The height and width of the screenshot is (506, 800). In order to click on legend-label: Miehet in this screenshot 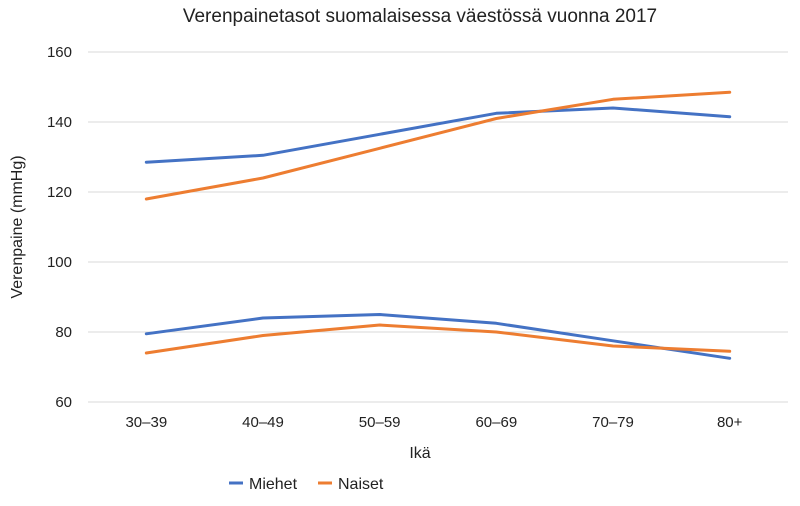, I will do `click(273, 484)`.